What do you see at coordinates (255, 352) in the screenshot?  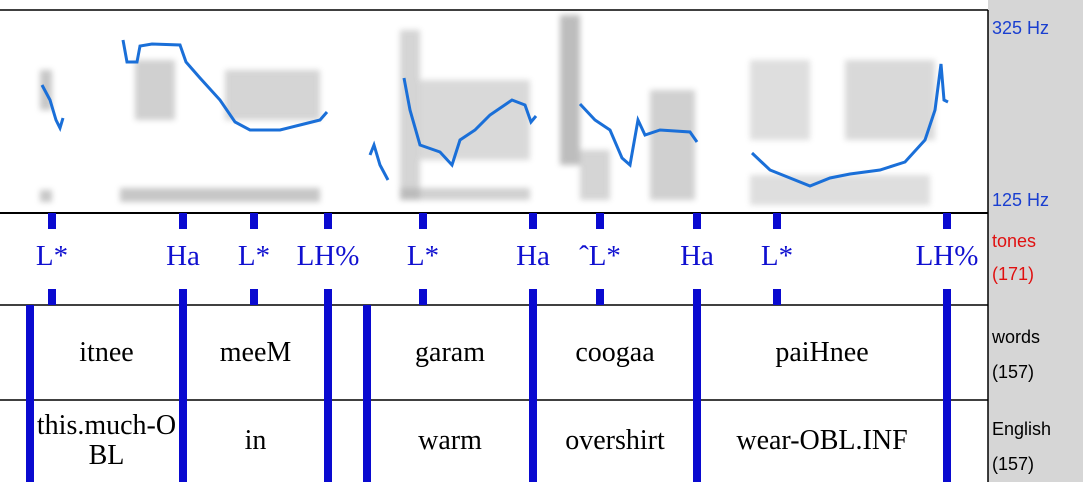 I see `tier-label: meeM` at bounding box center [255, 352].